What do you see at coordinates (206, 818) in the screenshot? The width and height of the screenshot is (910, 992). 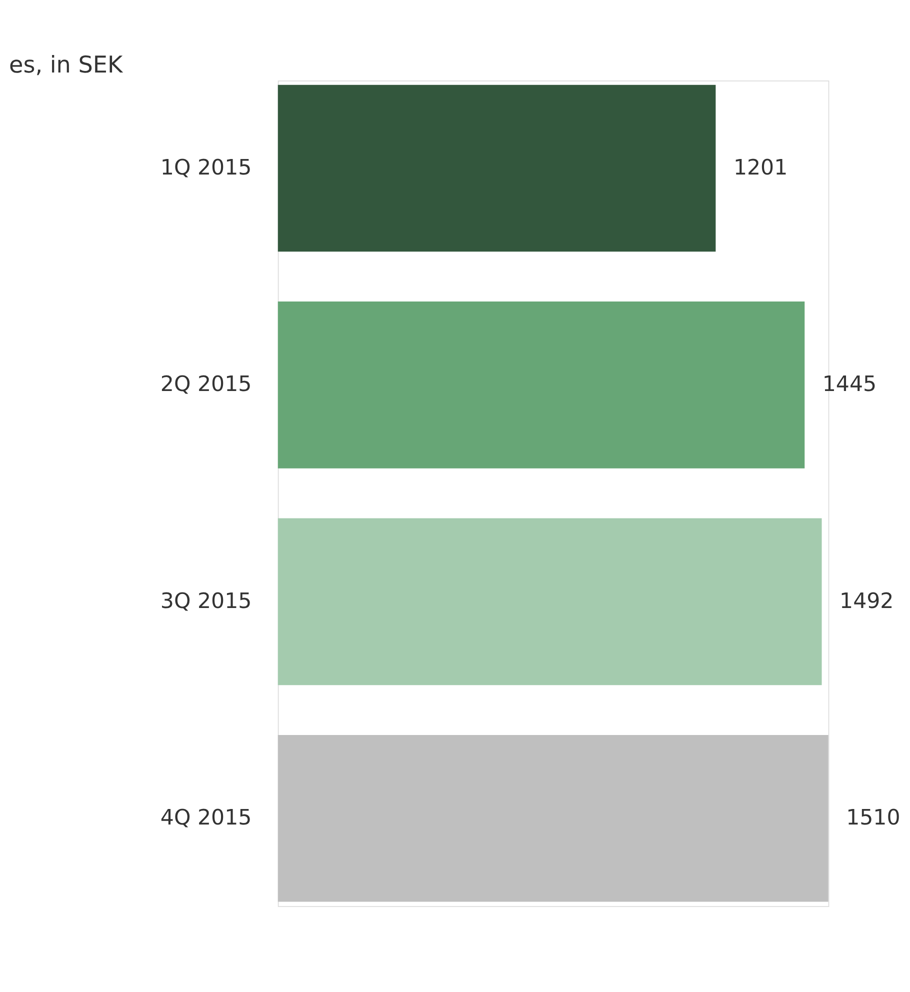 I see `y-tick-label: 4Q 2015` at bounding box center [206, 818].